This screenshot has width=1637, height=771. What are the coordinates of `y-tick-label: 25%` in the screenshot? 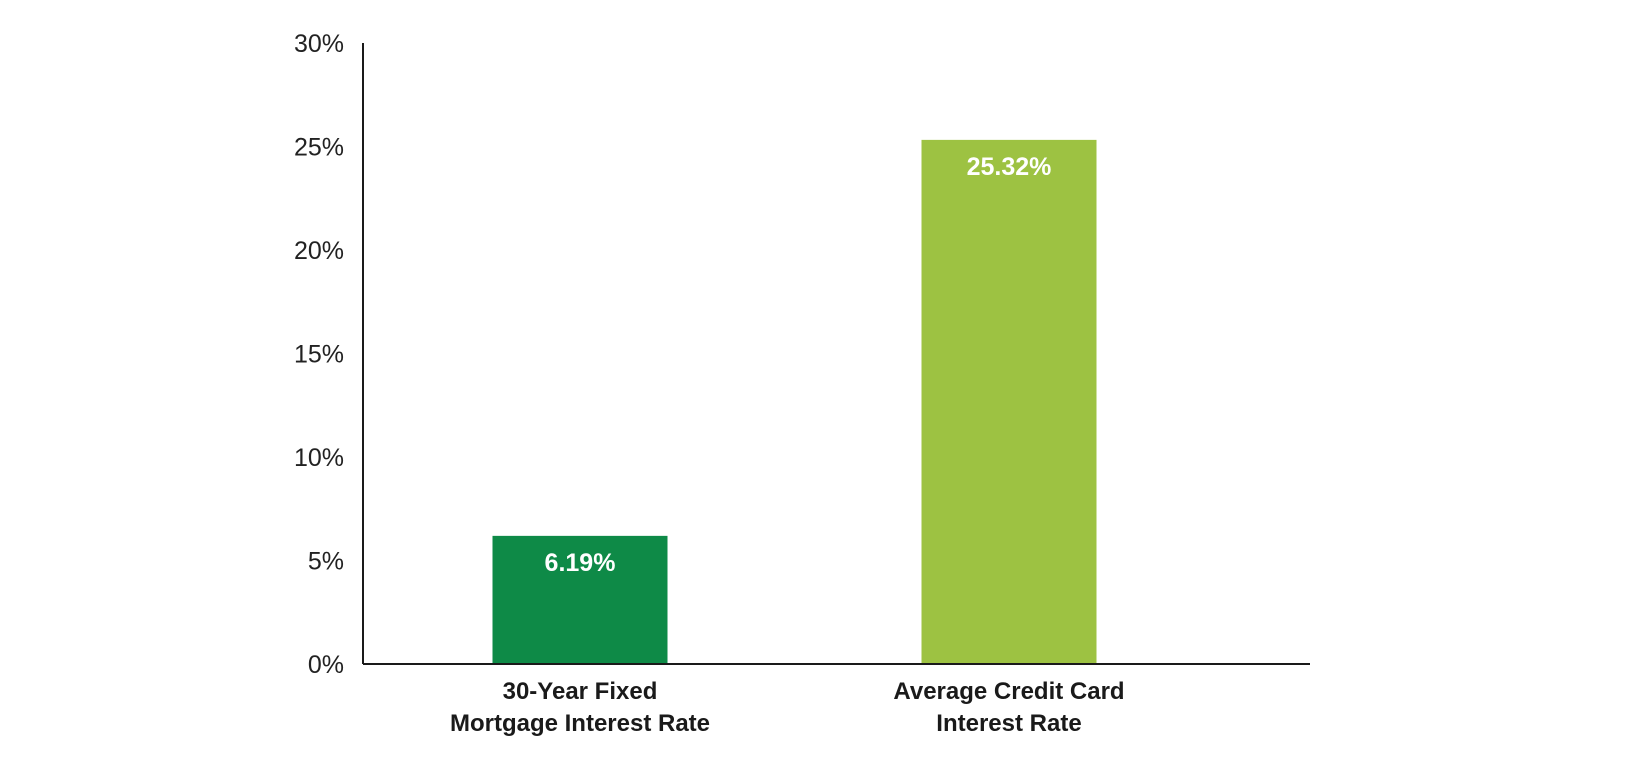 It's located at (319, 148).